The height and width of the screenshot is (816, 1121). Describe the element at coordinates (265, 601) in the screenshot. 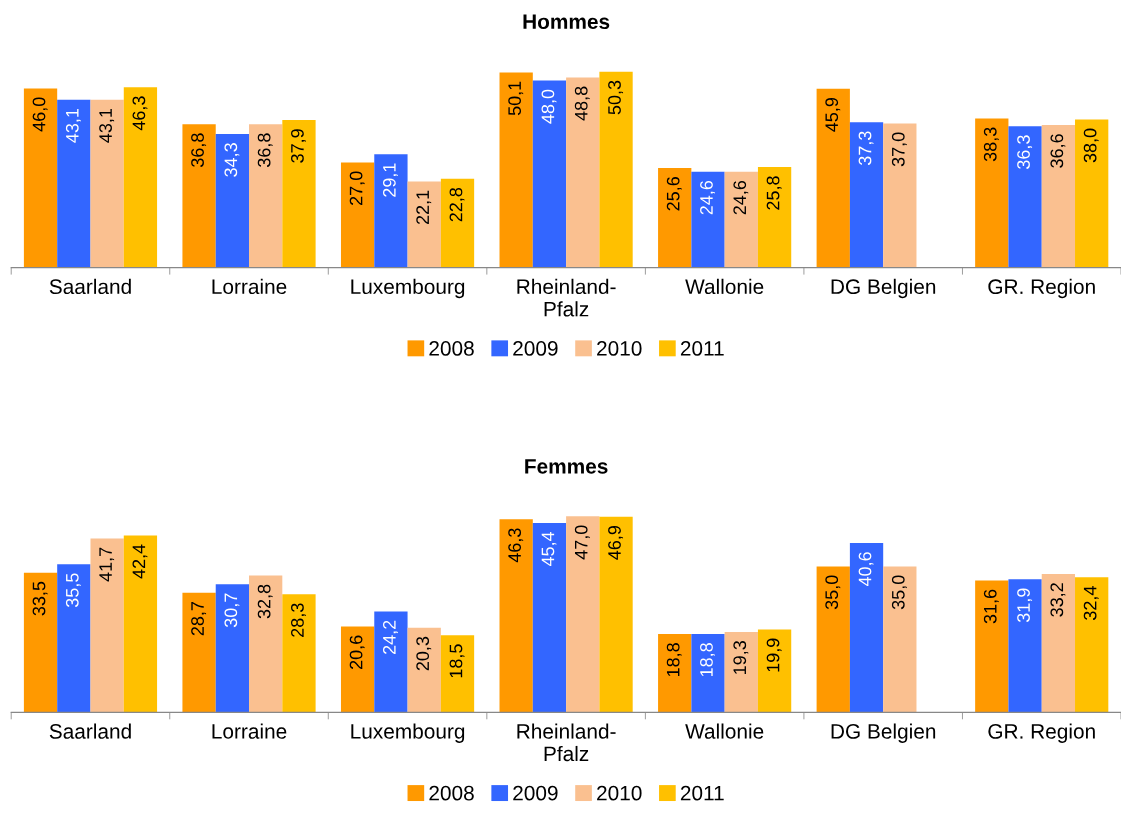

I see `data-label: 32,8` at that location.